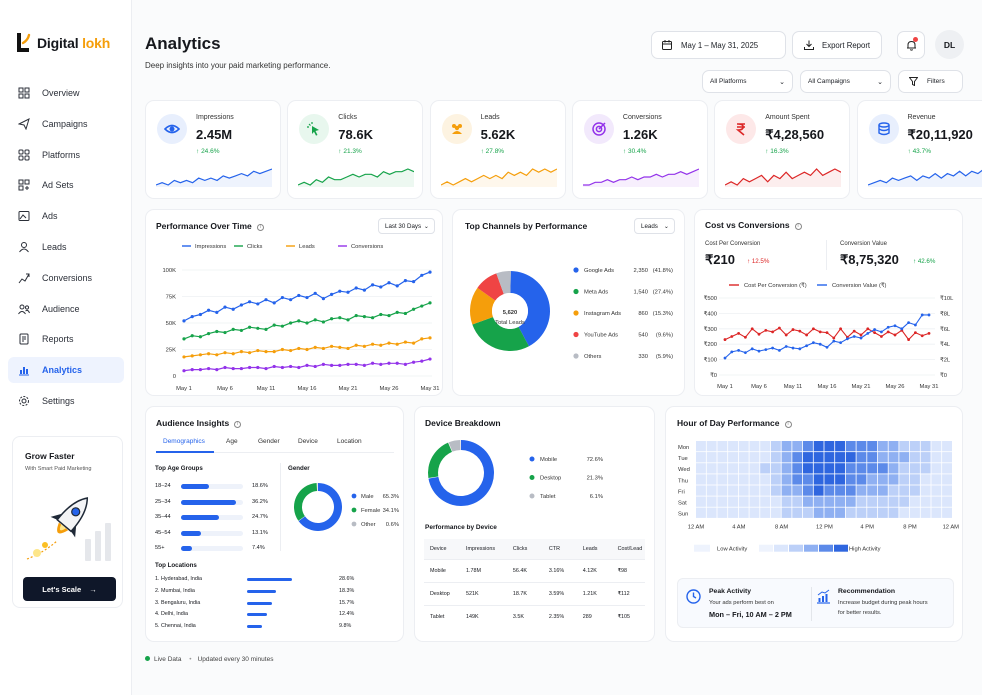  I want to click on export-report-button: Export Report, so click(837, 45).